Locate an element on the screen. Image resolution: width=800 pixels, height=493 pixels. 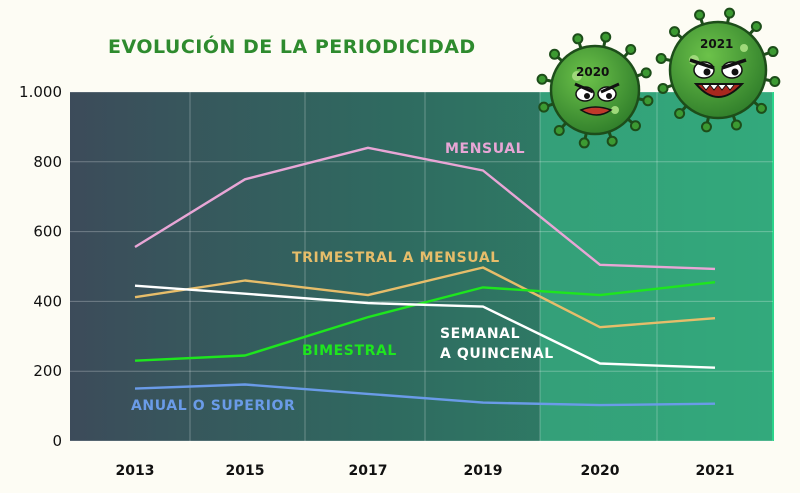
y-tick-label: 600 is located at coordinates (47, 232).